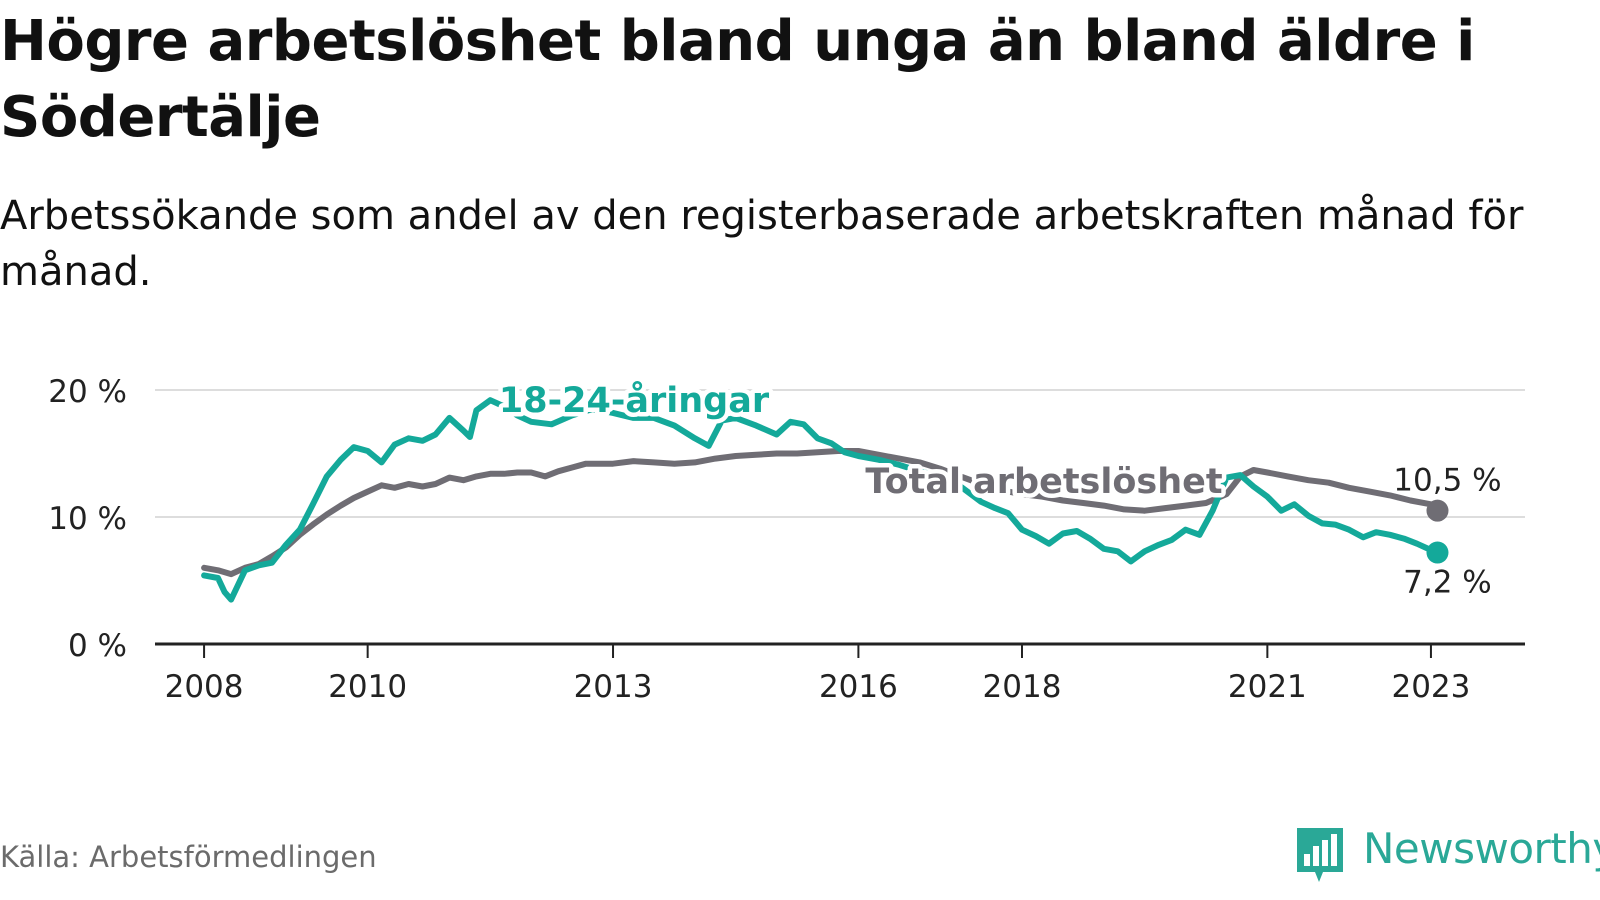 The image size is (1600, 900). What do you see at coordinates (204, 687) in the screenshot?
I see `x-tick-label: 2008` at bounding box center [204, 687].